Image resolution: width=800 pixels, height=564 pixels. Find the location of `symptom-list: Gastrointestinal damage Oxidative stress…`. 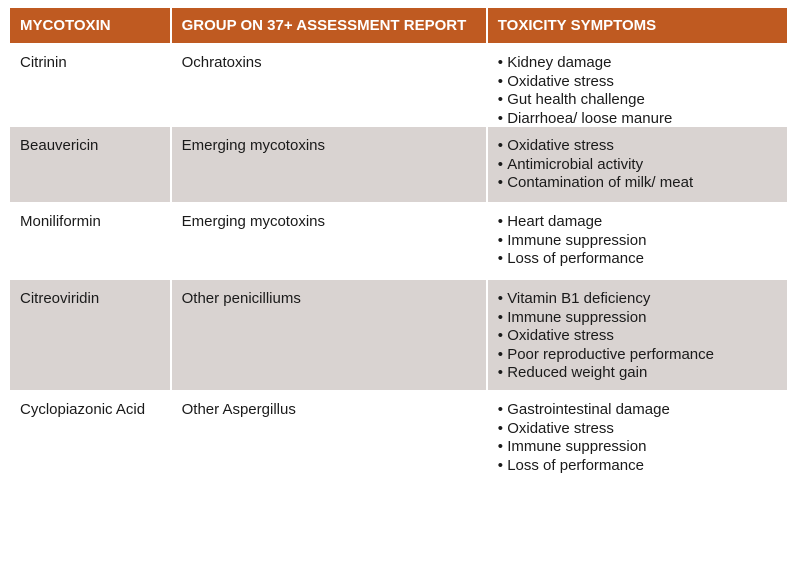

symptom-list: Gastrointestinal damage Oxidative stress… is located at coordinates (637, 438).